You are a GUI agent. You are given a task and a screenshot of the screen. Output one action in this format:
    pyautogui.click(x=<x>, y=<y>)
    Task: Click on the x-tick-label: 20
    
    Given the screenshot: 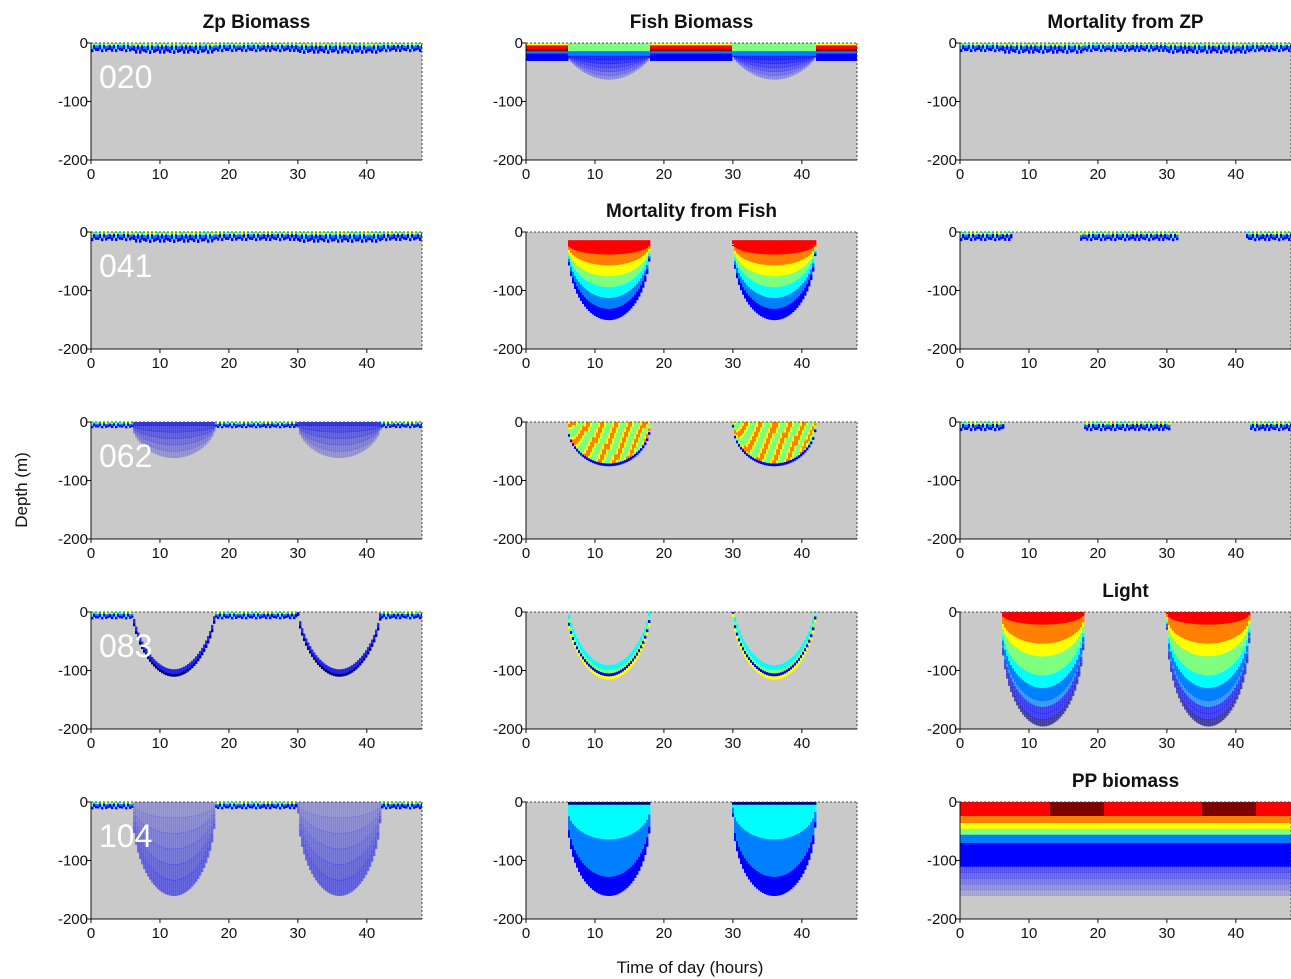 What is the action you would take?
    pyautogui.click(x=664, y=174)
    